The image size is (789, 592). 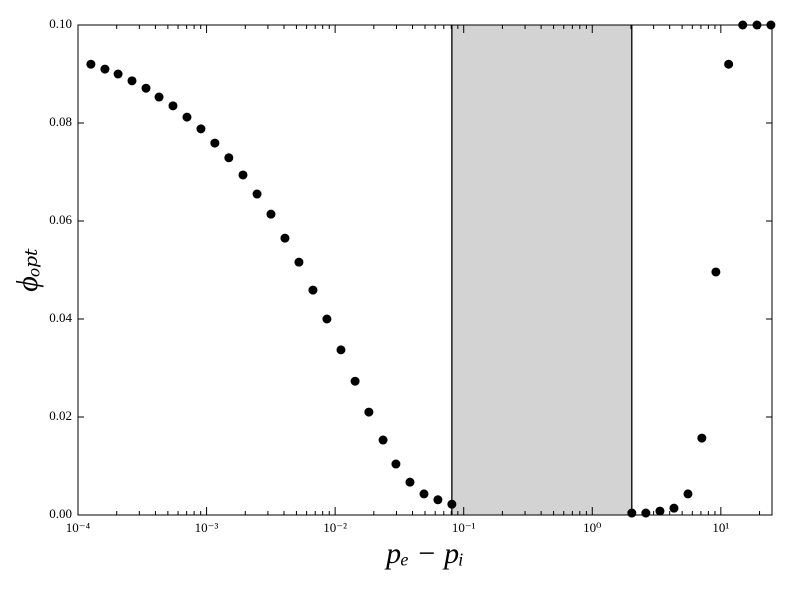 I want to click on x-tick-label: 10⁻², so click(x=335, y=527).